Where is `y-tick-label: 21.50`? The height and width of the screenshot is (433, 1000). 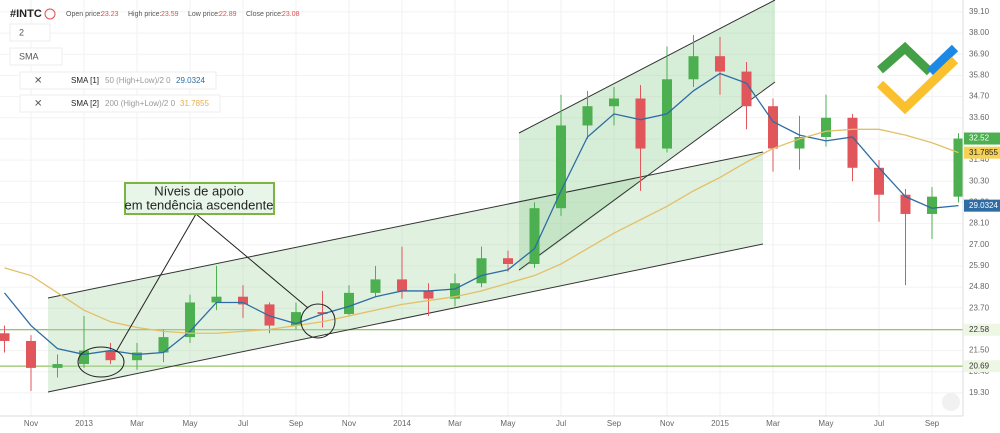 y-tick-label: 21.50 is located at coordinates (979, 350).